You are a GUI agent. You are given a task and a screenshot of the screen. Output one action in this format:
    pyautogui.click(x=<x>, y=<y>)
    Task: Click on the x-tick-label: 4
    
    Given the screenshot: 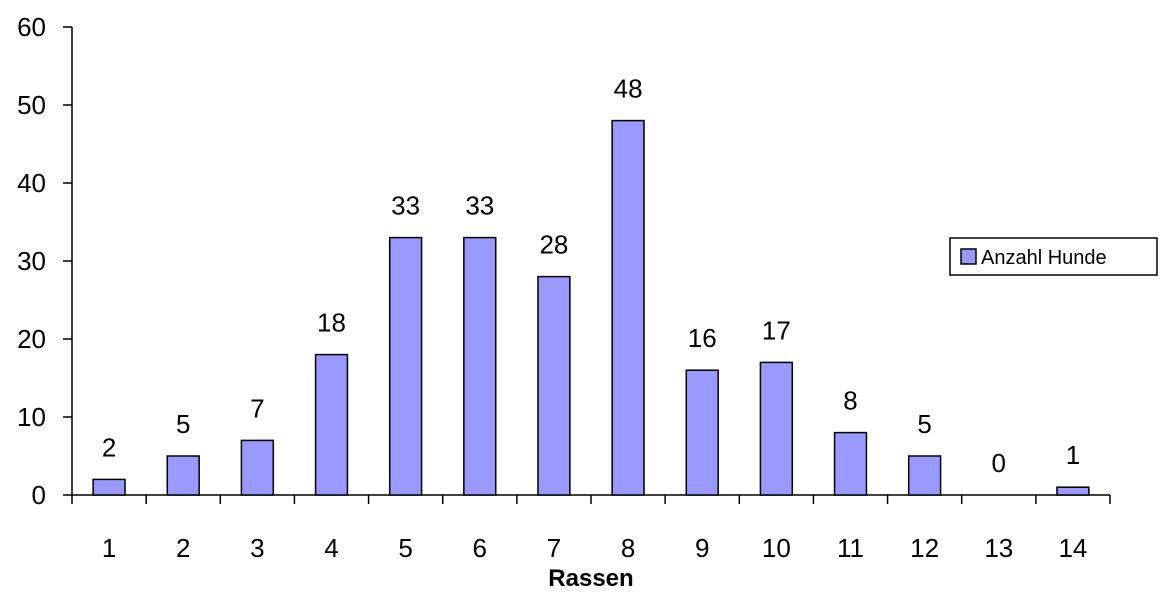 What is the action you would take?
    pyautogui.click(x=331, y=548)
    